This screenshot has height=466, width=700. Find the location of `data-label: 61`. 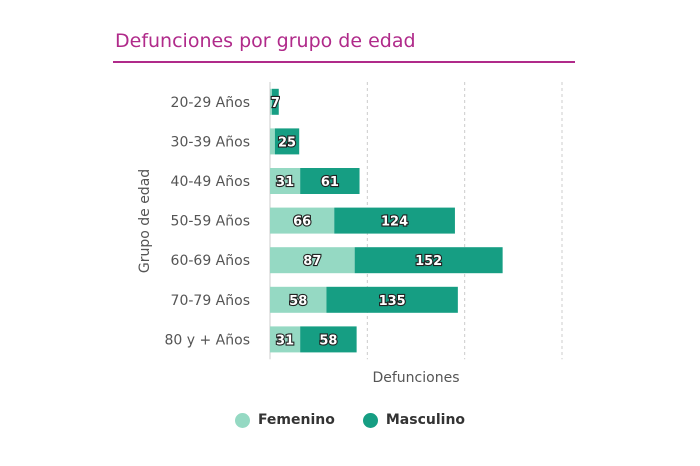

data-label: 61 is located at coordinates (330, 182).